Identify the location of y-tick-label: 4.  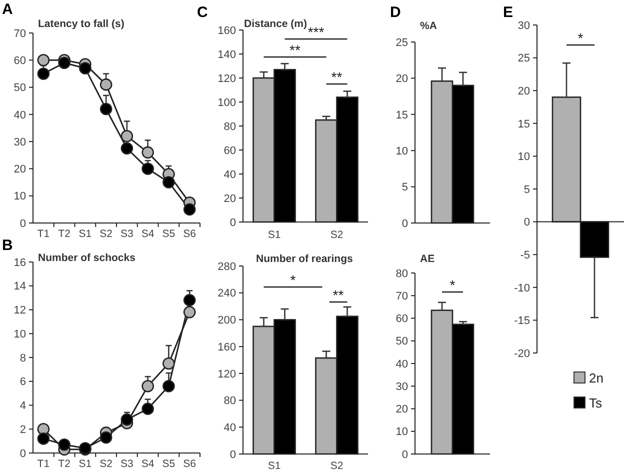
(23, 406).